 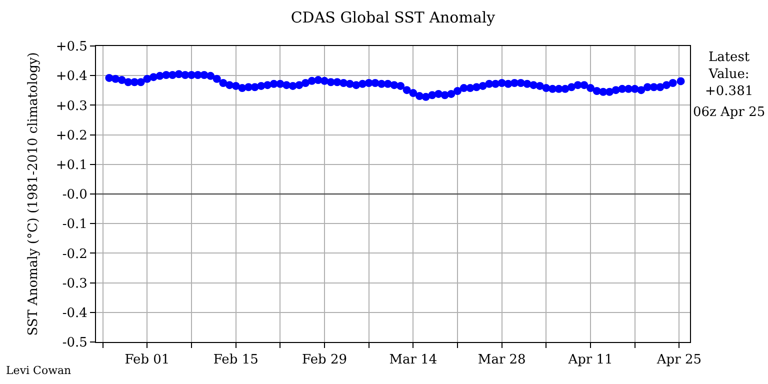 What do you see at coordinates (75, 195) in the screenshot?
I see `y-tick-label: -0.0` at bounding box center [75, 195].